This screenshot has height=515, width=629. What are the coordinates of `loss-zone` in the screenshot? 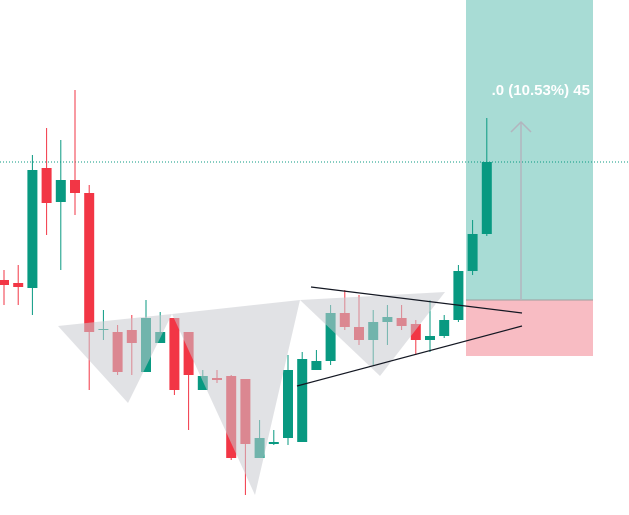 It's located at (529, 328).